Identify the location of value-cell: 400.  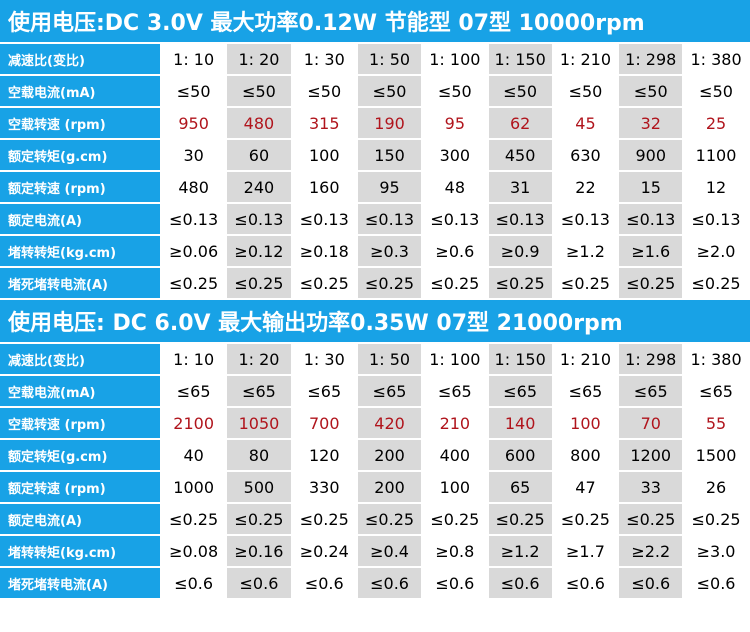
(455, 455).